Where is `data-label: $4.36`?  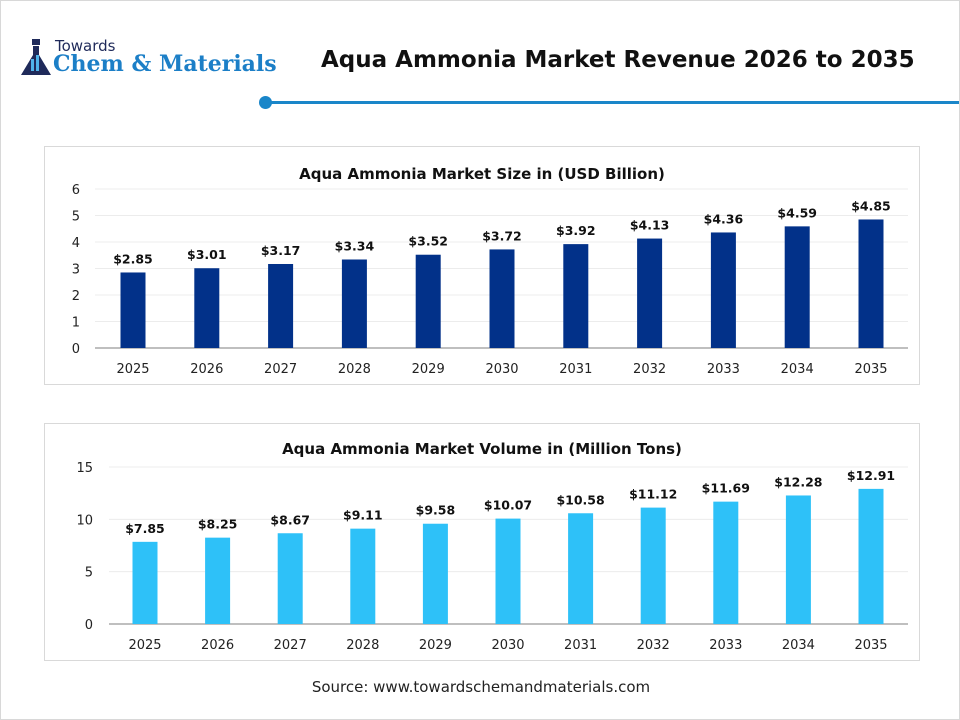
data-label: $4.36 is located at coordinates (724, 218).